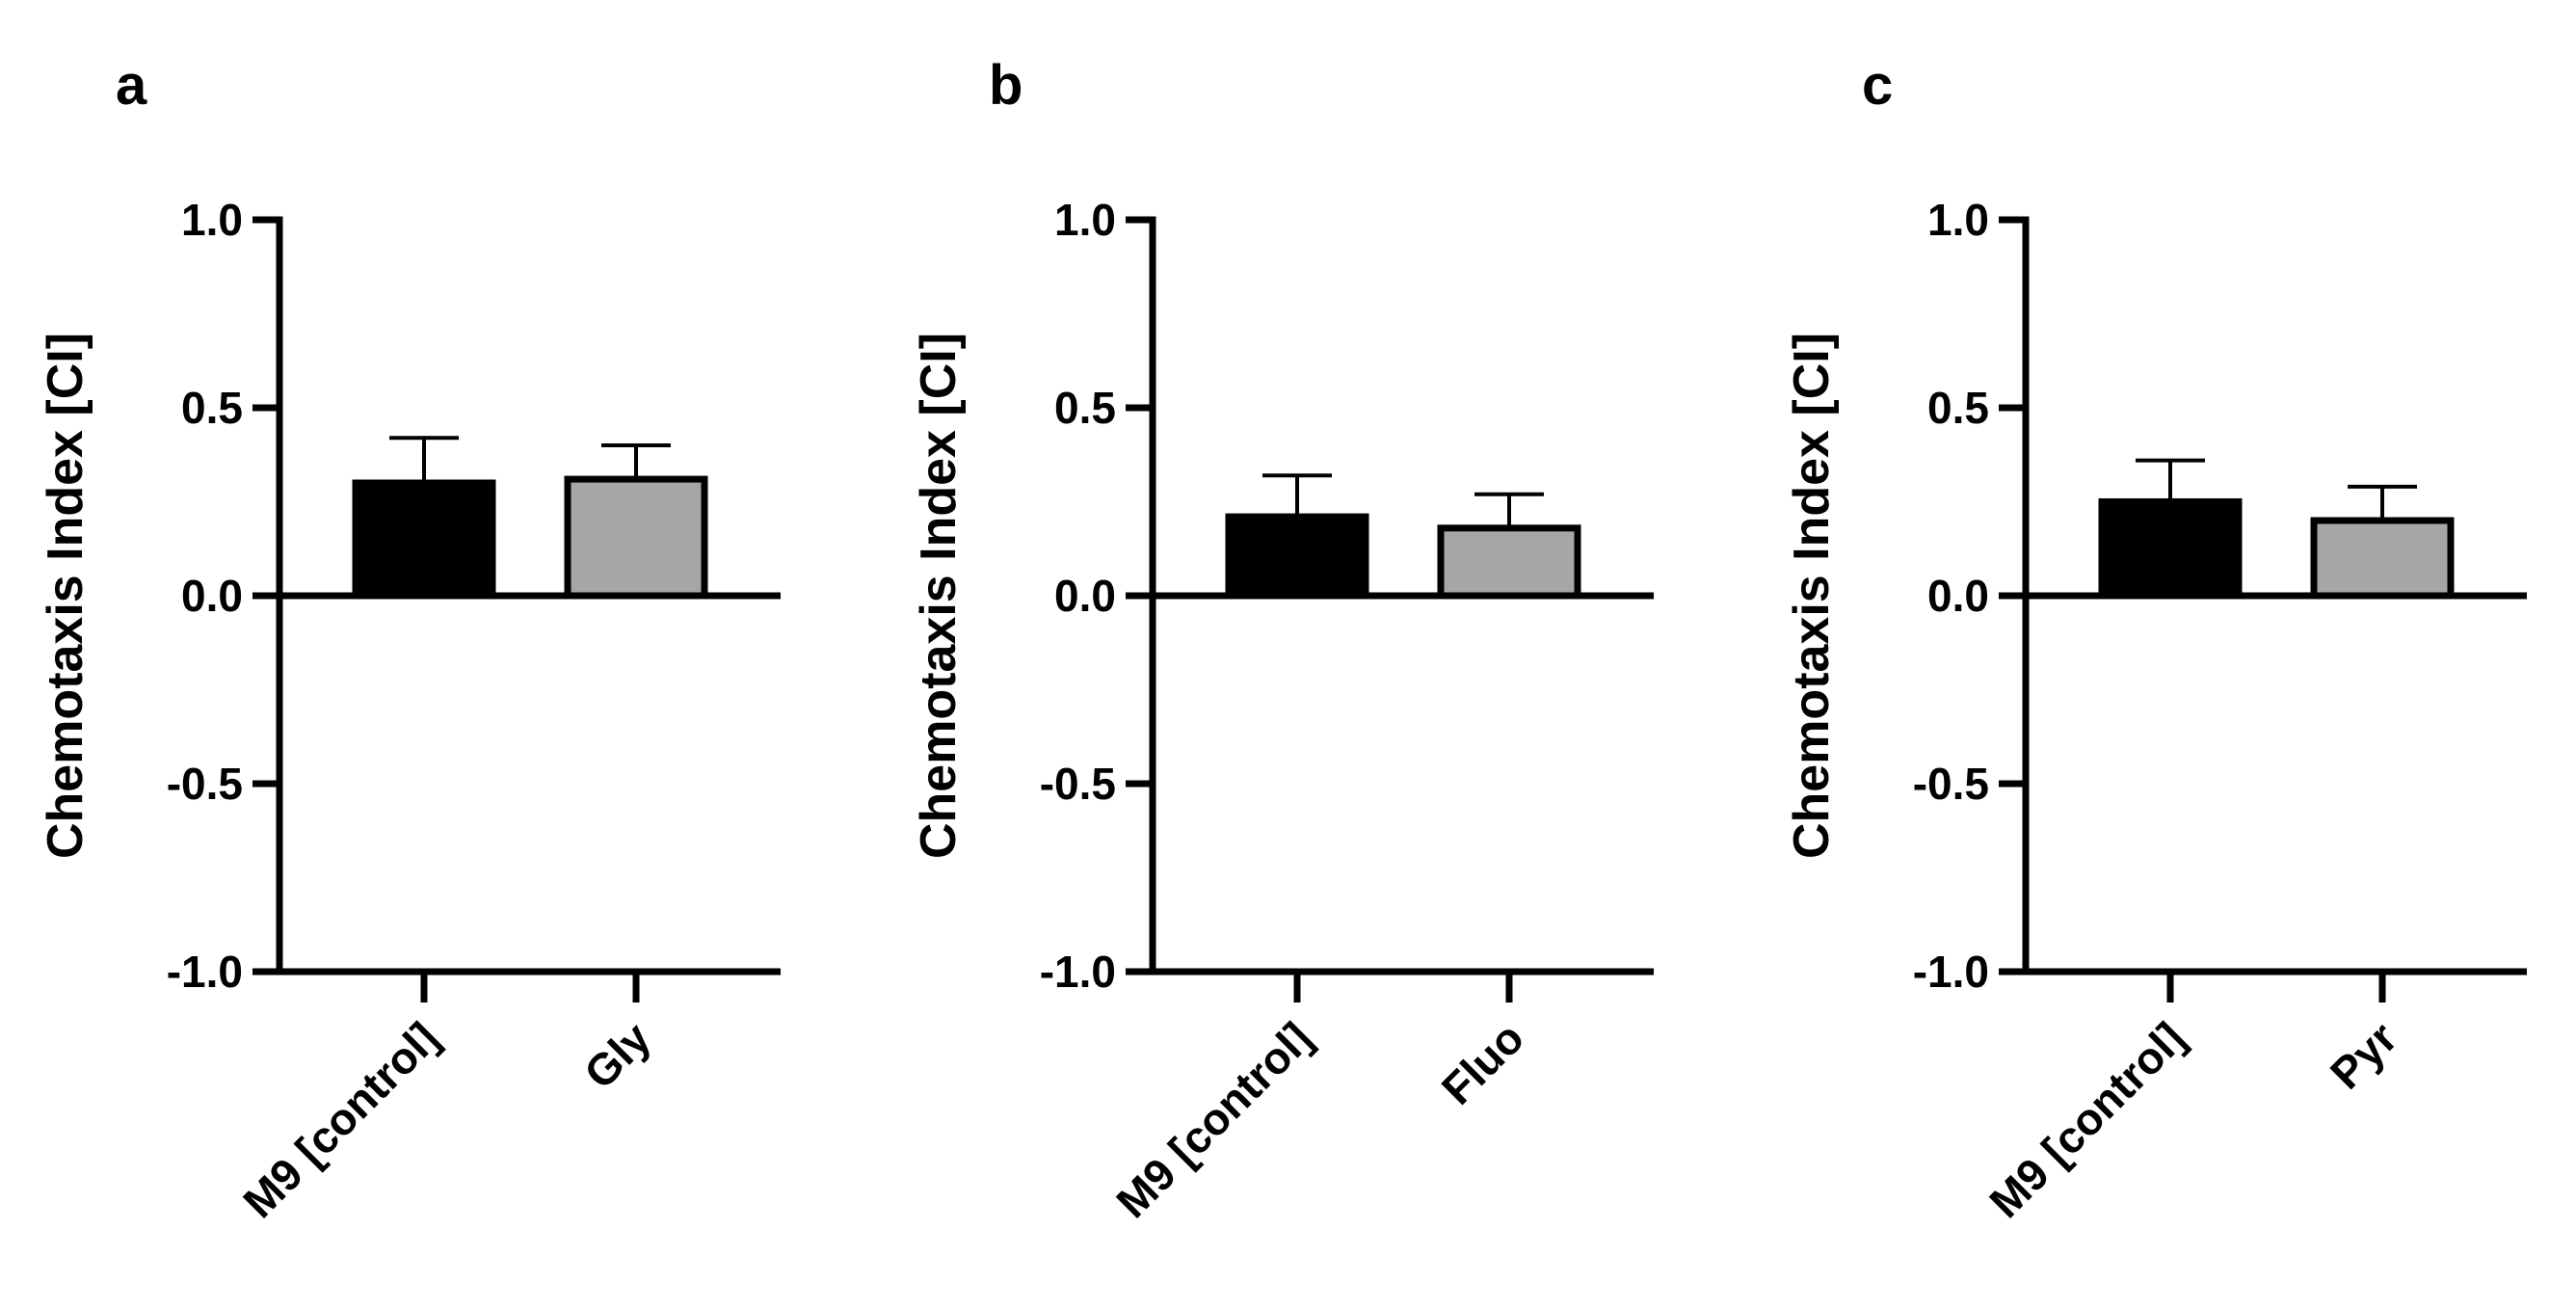 The height and width of the screenshot is (1310, 2576). What do you see at coordinates (1005, 85) in the screenshot?
I see `panel-label: b` at bounding box center [1005, 85].